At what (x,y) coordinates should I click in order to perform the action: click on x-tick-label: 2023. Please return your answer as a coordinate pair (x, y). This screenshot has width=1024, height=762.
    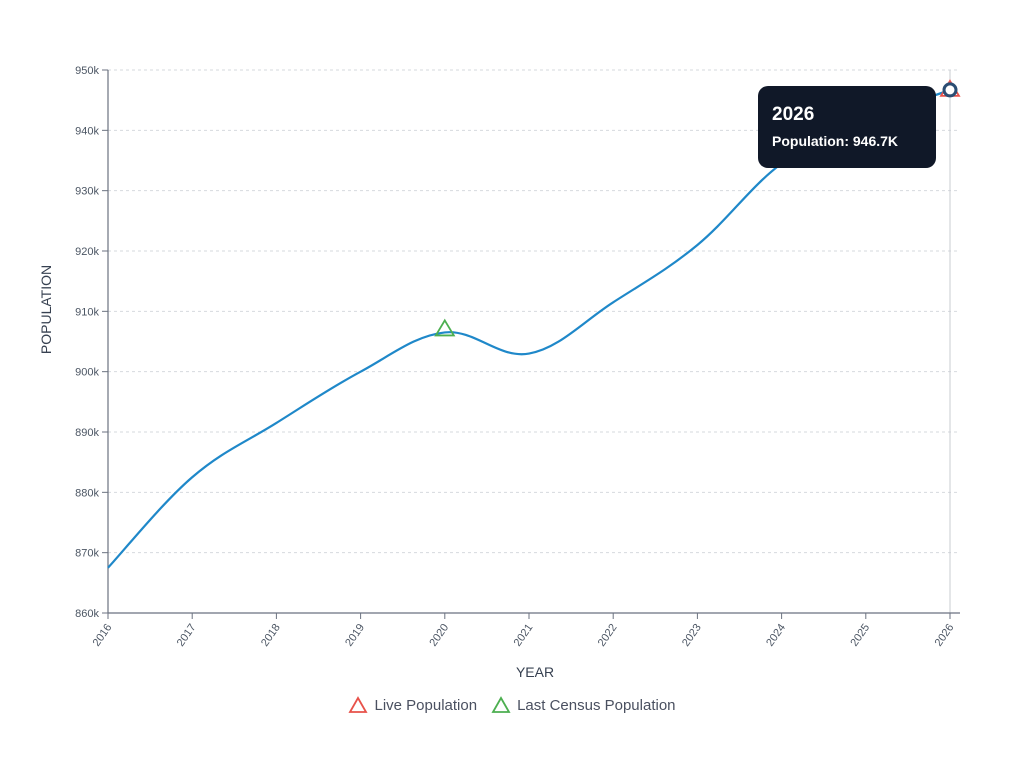
    Looking at the image, I should click on (692, 635).